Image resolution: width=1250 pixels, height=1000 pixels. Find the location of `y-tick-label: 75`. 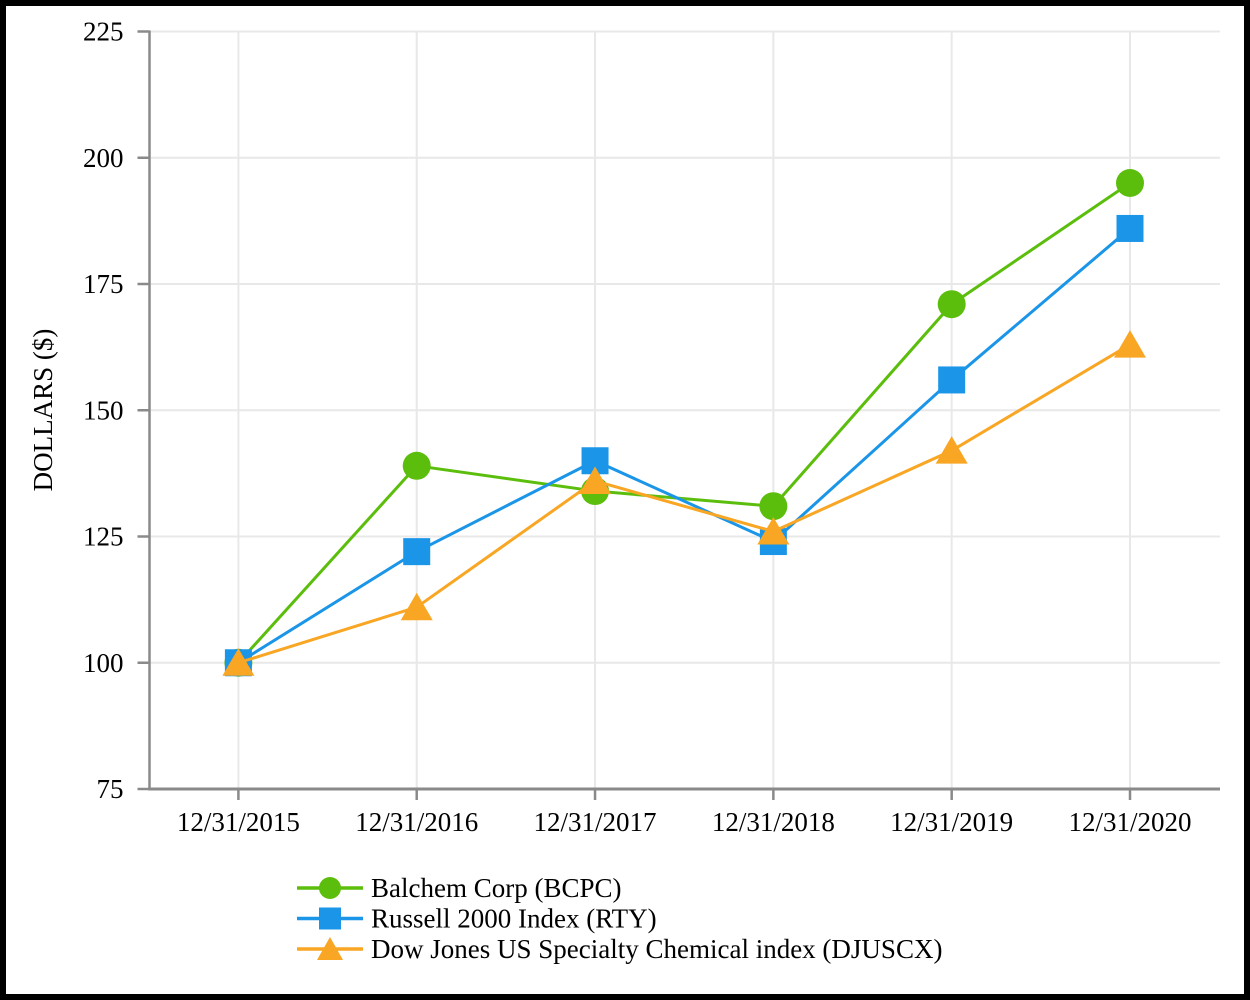

y-tick-label: 75 is located at coordinates (110, 789).